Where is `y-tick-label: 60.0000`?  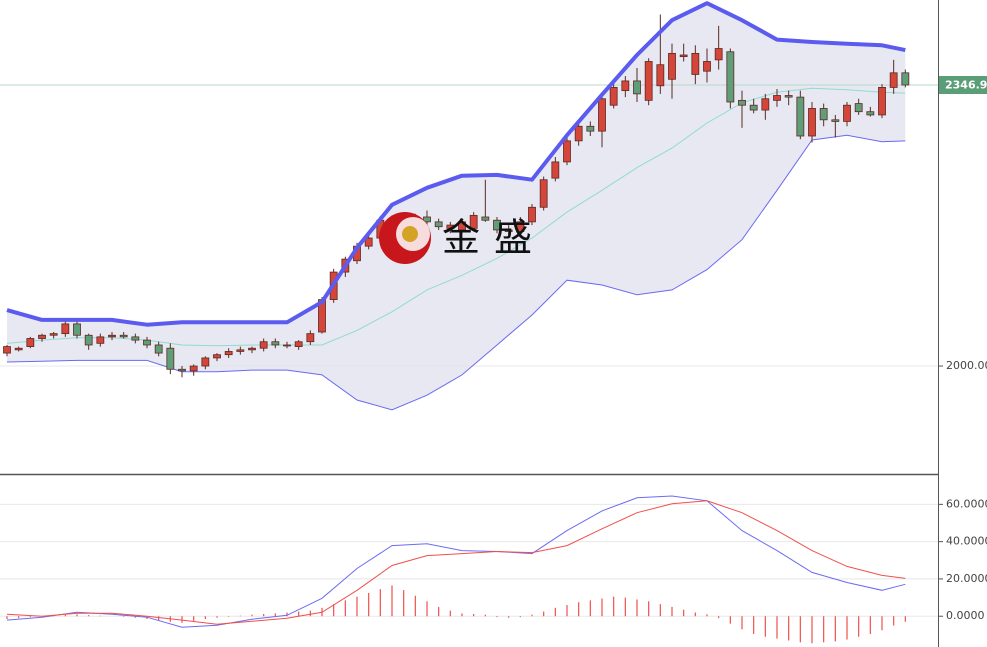
y-tick-label: 60.0000 is located at coordinates (966, 503).